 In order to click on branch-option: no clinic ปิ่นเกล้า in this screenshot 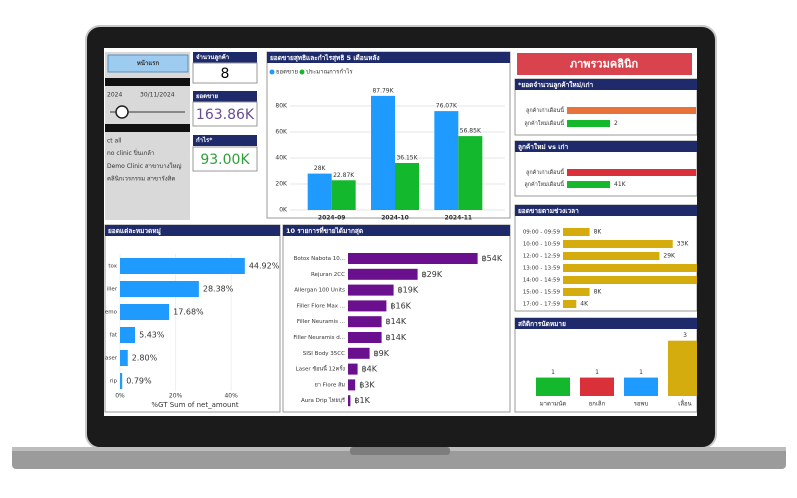, I will do `click(130, 153)`.